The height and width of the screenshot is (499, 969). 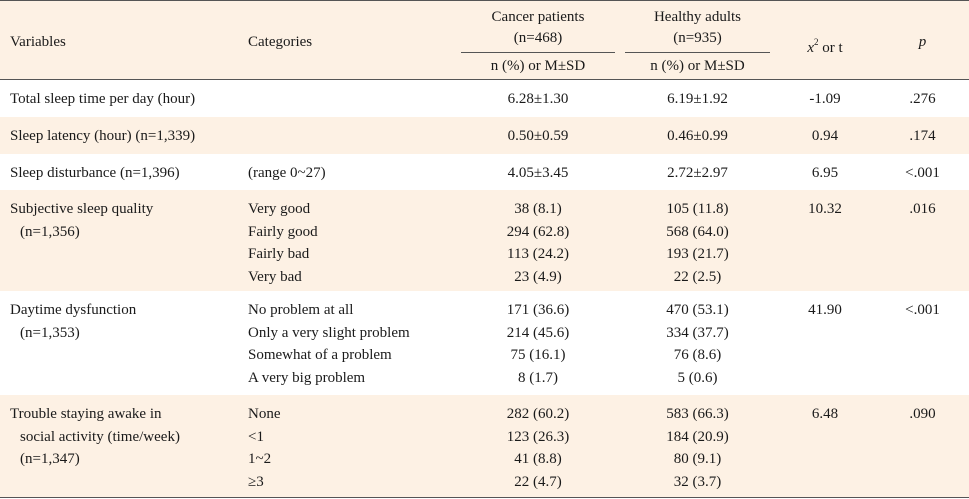 I want to click on cell-categories: Very good, so click(x=279, y=209).